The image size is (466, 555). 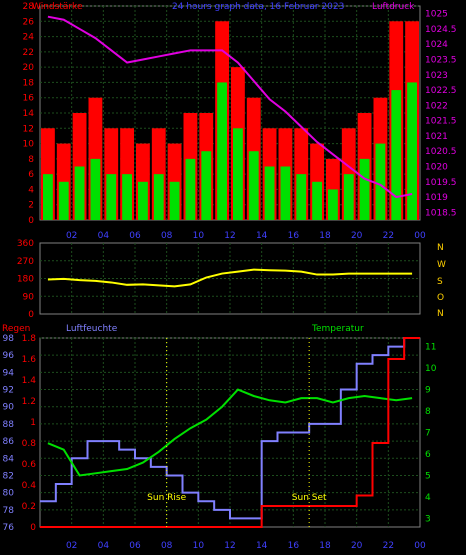 What do you see at coordinates (135, 236) in the screenshot?
I see `x-tick-label-top: 06` at bounding box center [135, 236].